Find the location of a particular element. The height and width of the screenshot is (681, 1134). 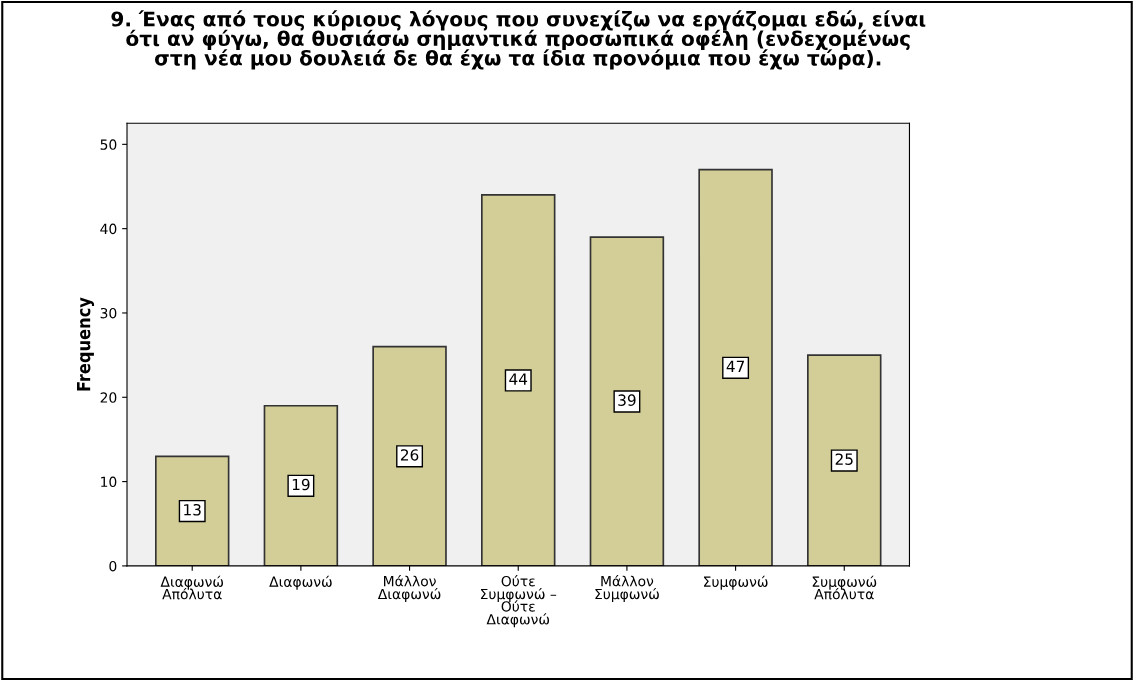

y-tick-label: 50 is located at coordinates (108, 144).